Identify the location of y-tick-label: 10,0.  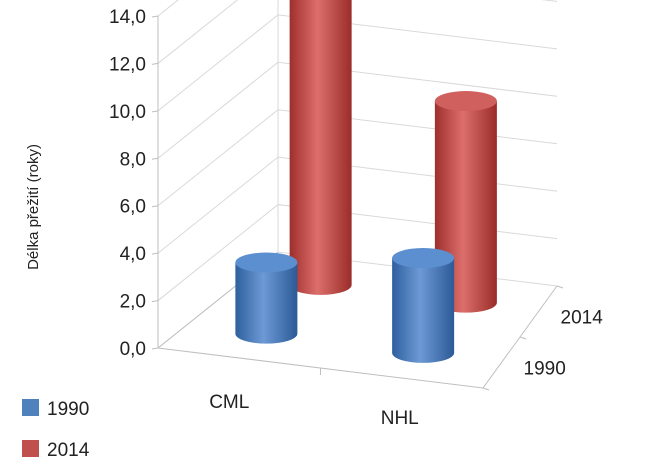
(127, 112).